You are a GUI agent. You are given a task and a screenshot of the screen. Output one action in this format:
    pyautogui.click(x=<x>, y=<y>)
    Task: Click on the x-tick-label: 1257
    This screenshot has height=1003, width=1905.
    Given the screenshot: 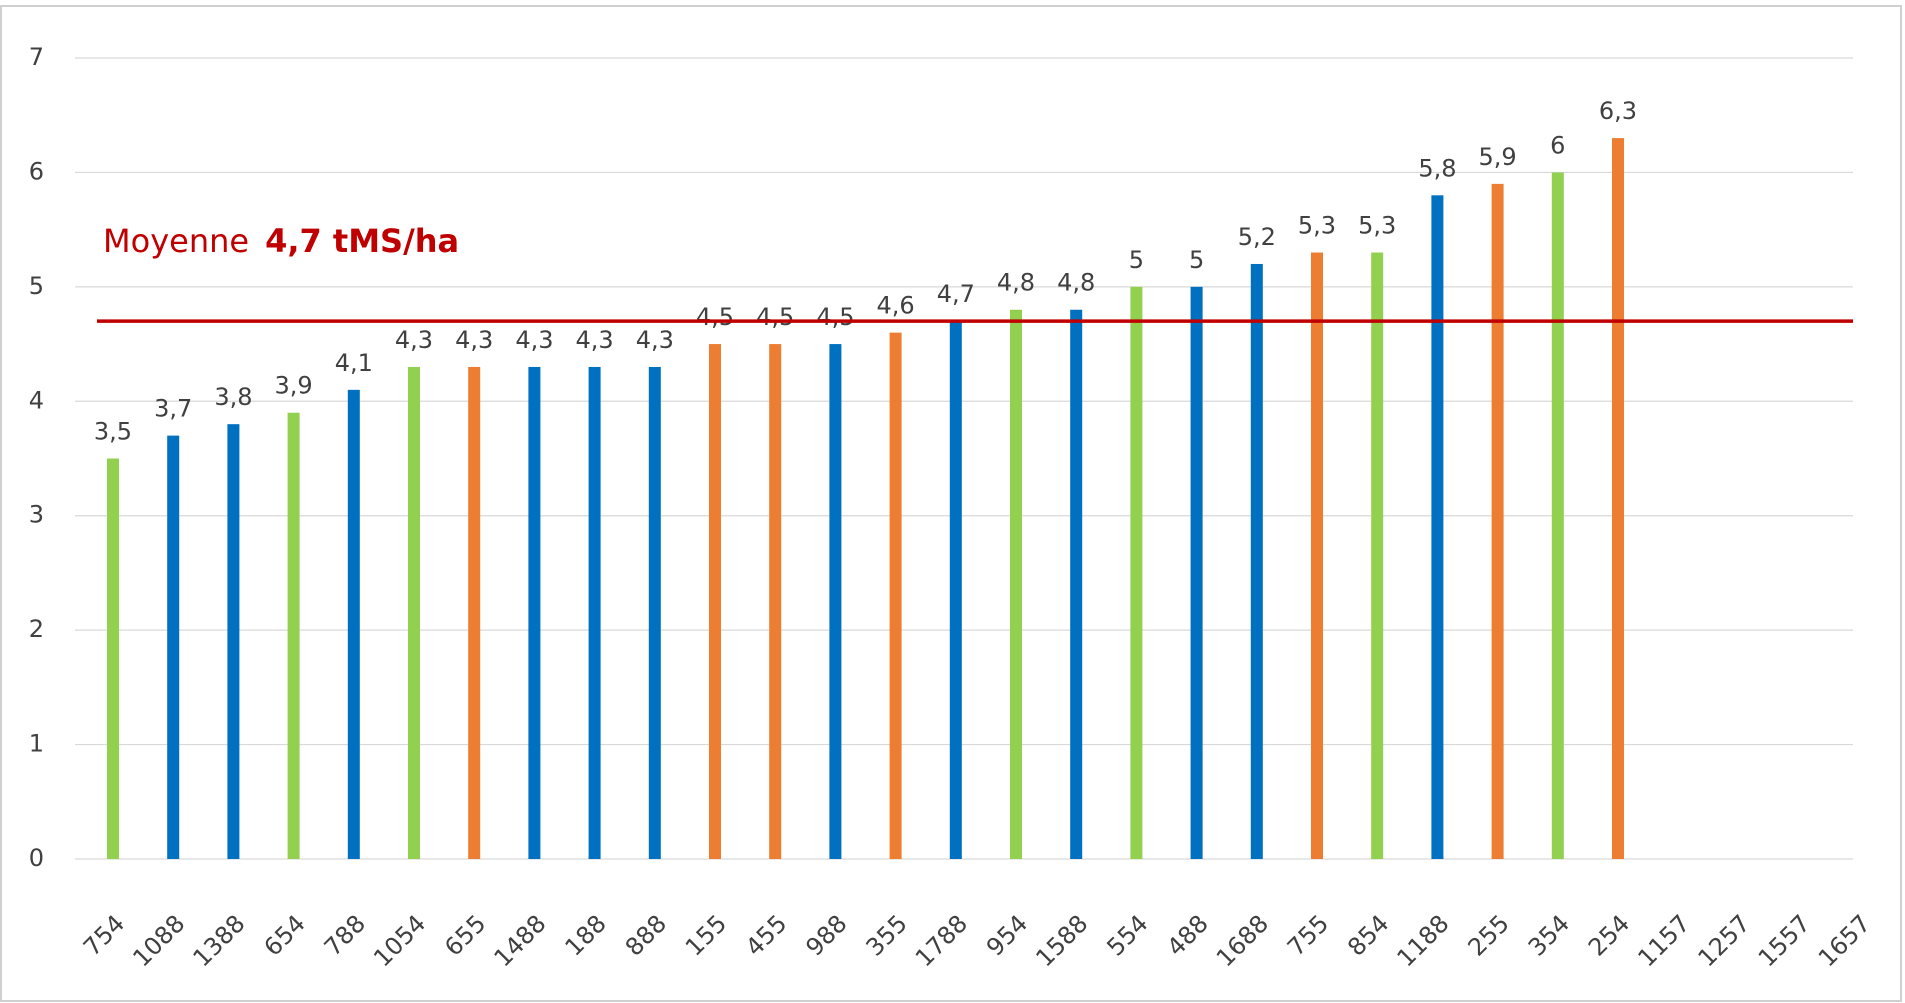 What is the action you would take?
    pyautogui.click(x=1724, y=940)
    